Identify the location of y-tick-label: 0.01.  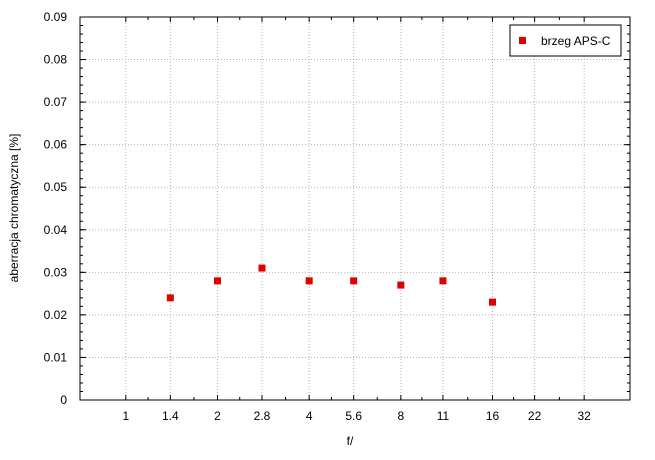
(56, 357).